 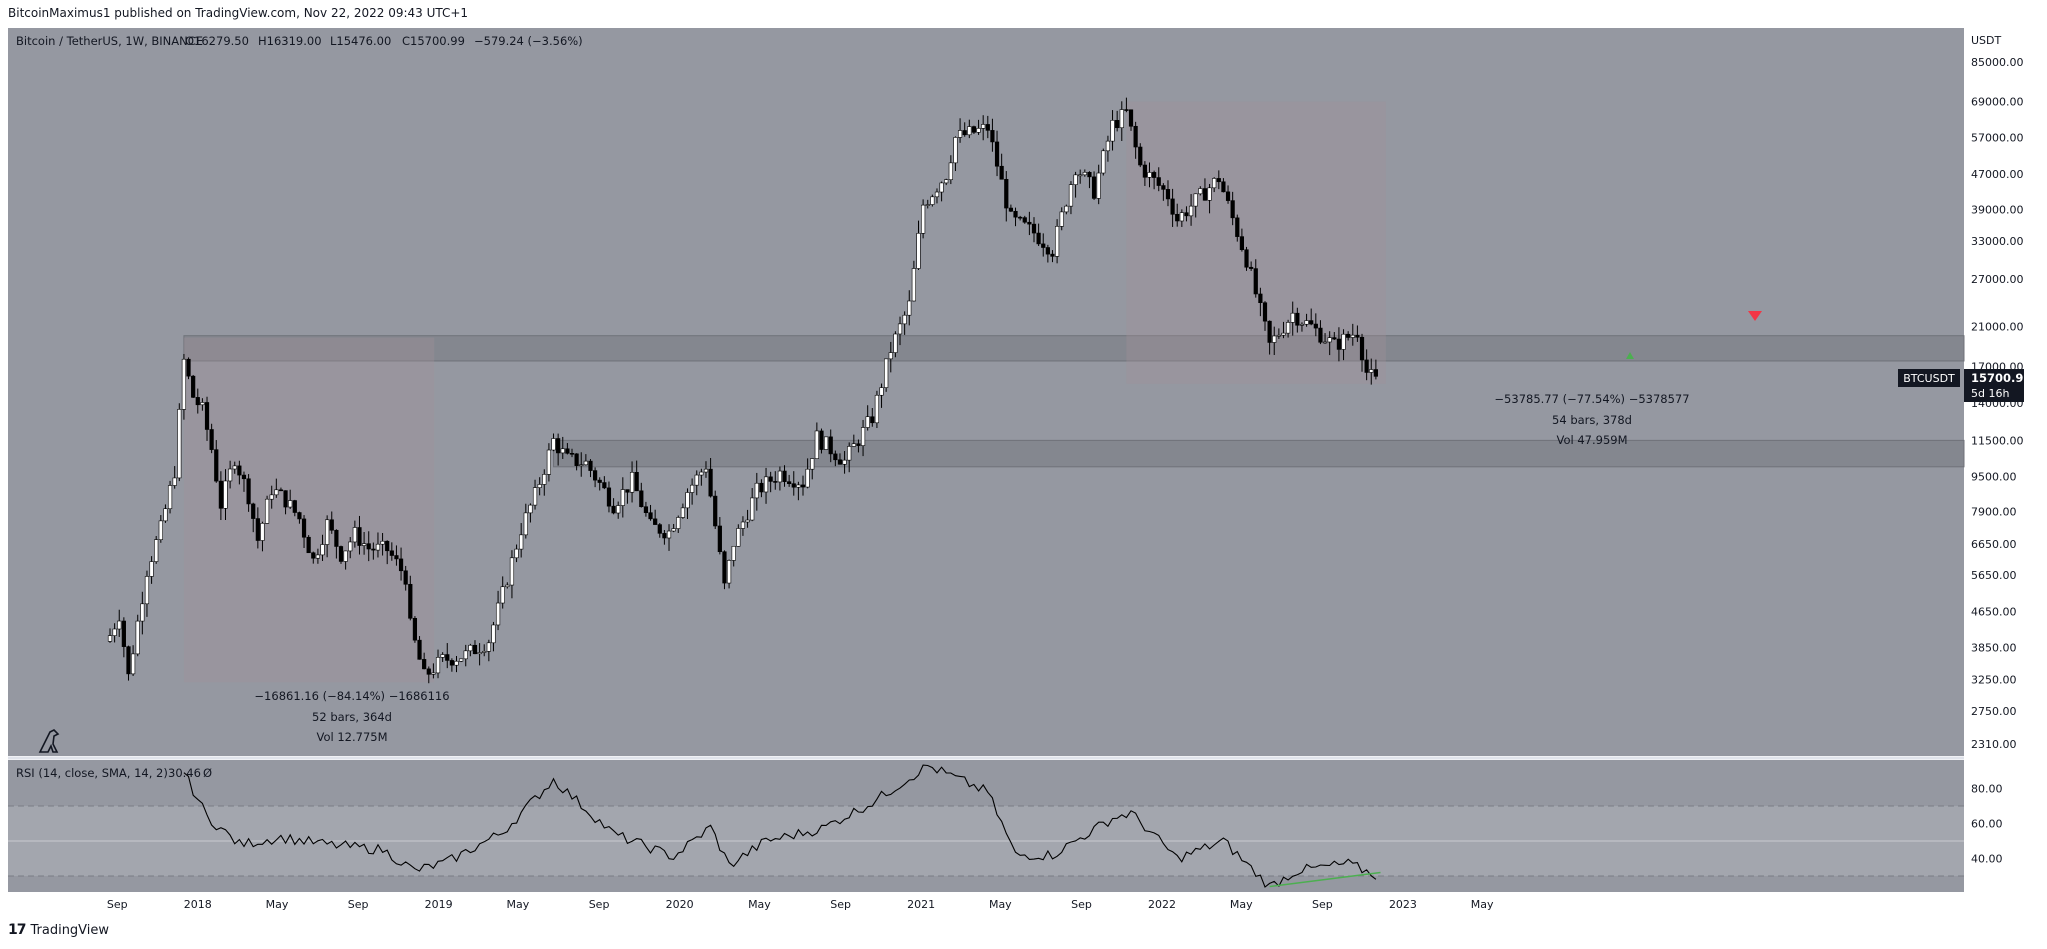 What do you see at coordinates (1990, 393) in the screenshot?
I see `bar-countdown: 5d 16h` at bounding box center [1990, 393].